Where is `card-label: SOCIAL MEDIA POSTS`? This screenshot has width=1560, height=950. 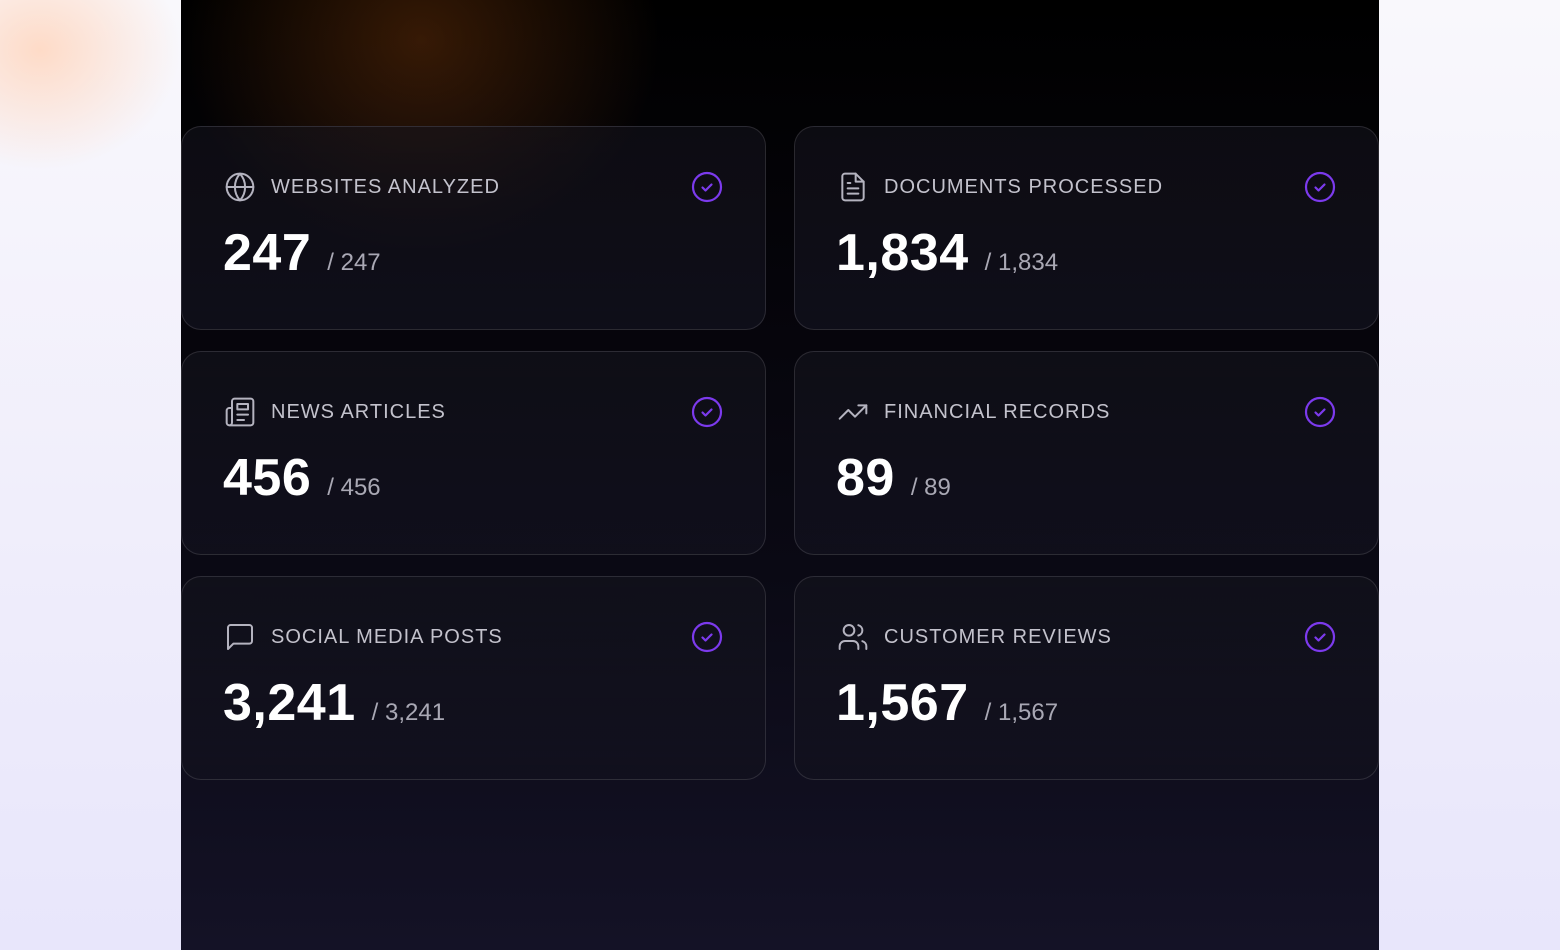 card-label: SOCIAL MEDIA POSTS is located at coordinates (387, 637).